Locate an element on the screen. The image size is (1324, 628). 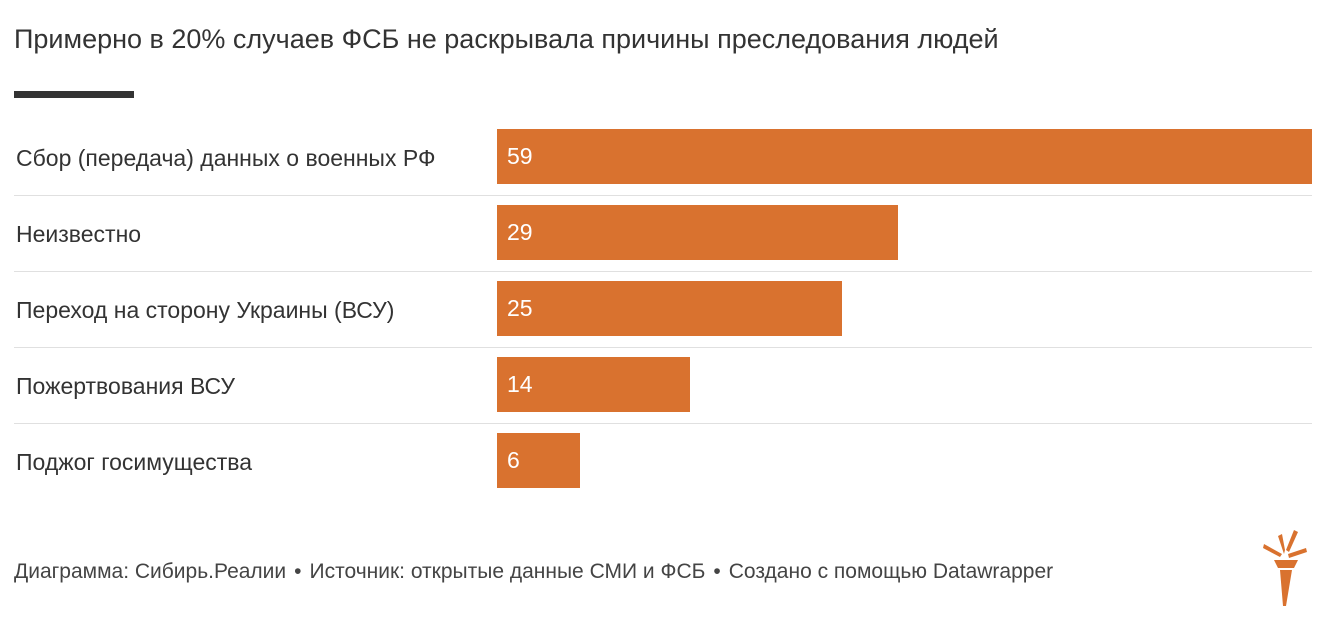
bar-track: 14 is located at coordinates (904, 384).